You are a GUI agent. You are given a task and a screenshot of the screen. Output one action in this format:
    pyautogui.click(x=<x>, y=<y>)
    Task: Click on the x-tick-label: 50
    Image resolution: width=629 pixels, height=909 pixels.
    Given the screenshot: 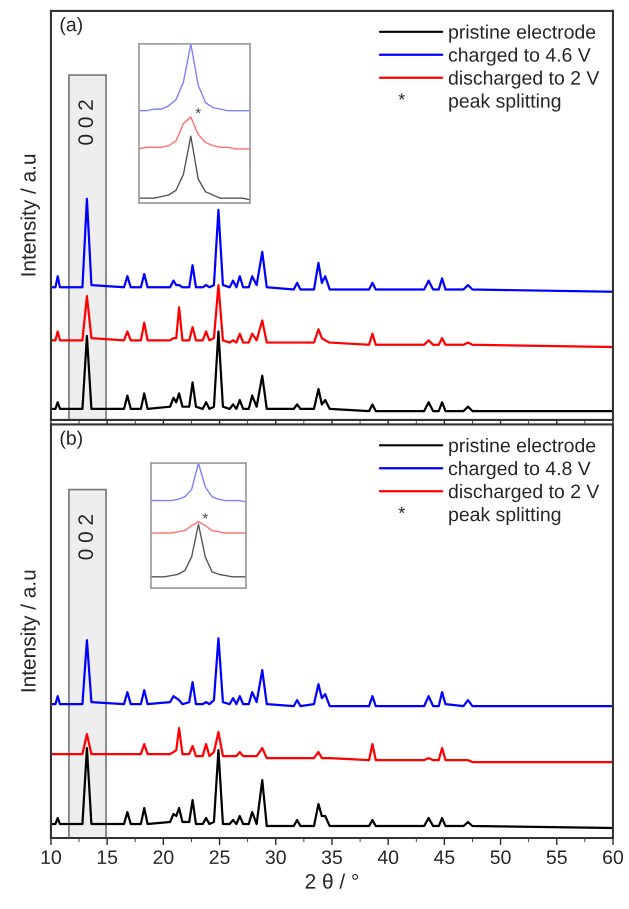 What is the action you would take?
    pyautogui.click(x=500, y=857)
    